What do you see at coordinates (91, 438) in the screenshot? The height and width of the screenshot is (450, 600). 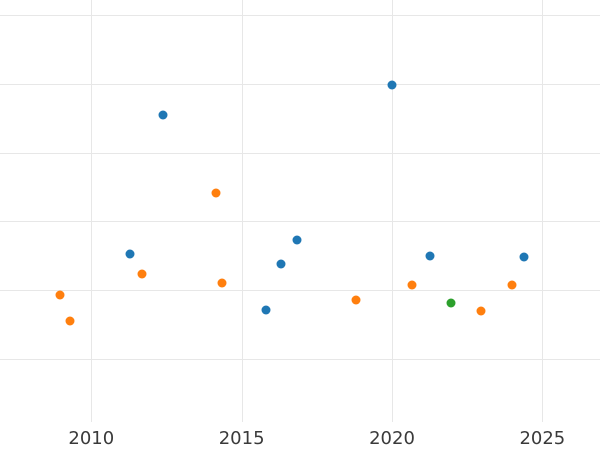 I see `x-tick-label-2010: 2010` at bounding box center [91, 438].